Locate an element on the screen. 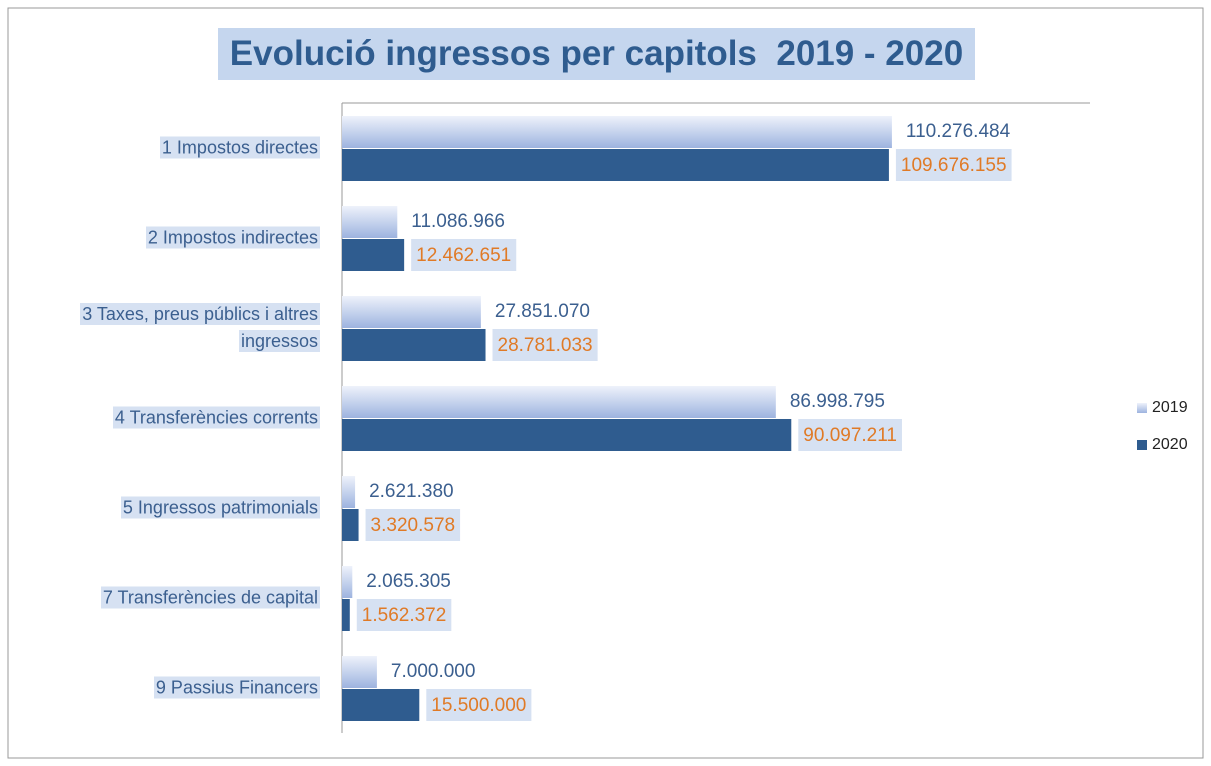  legend-label: 2020 is located at coordinates (1170, 444).